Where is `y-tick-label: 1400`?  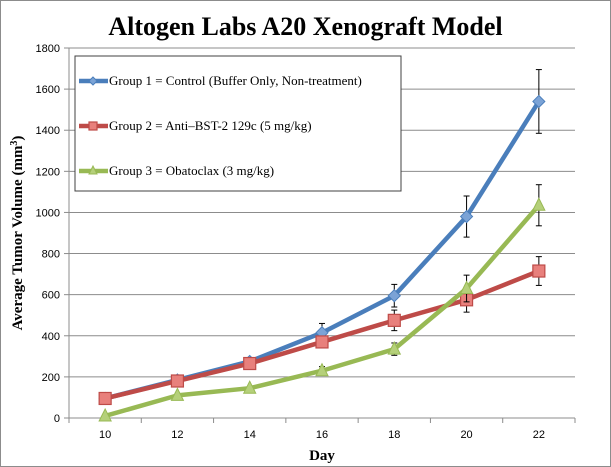
y-tick-label: 1400 is located at coordinates (48, 131).